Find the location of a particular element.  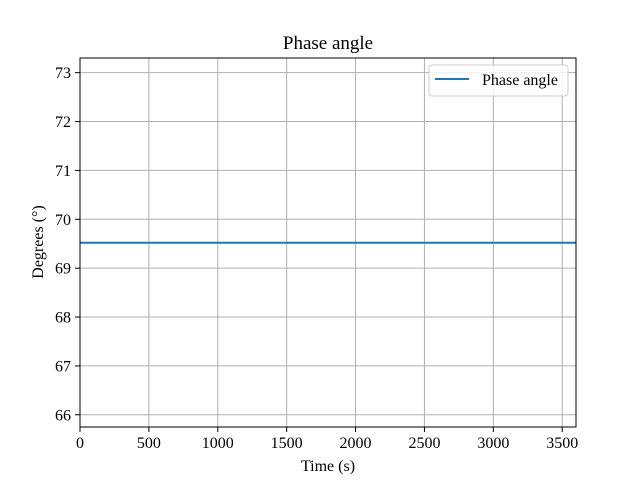

x-tick-label: 1000 is located at coordinates (218, 443).